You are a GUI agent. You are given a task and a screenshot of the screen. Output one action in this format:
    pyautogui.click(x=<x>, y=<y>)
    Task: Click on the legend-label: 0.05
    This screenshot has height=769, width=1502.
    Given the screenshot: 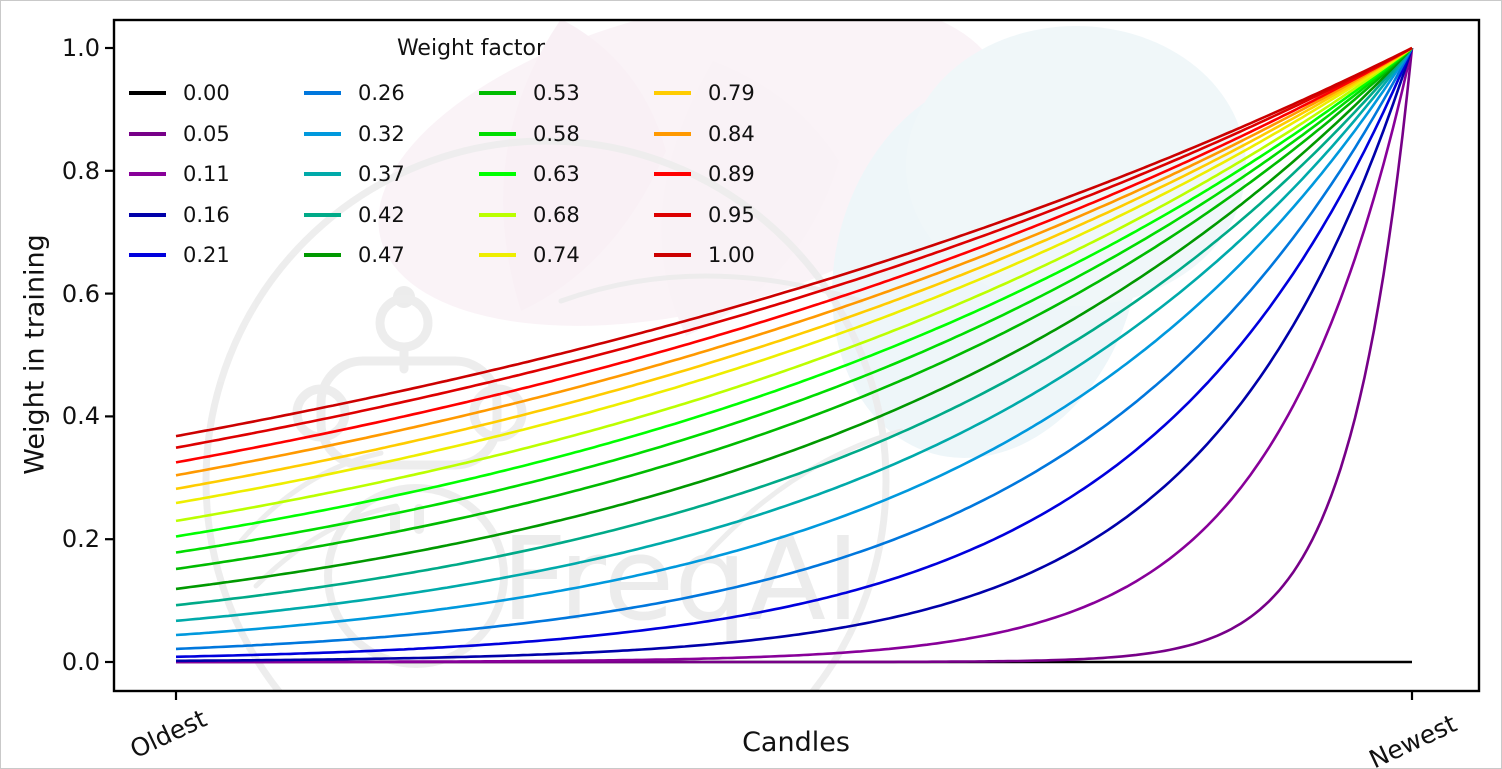 What is the action you would take?
    pyautogui.click(x=206, y=133)
    